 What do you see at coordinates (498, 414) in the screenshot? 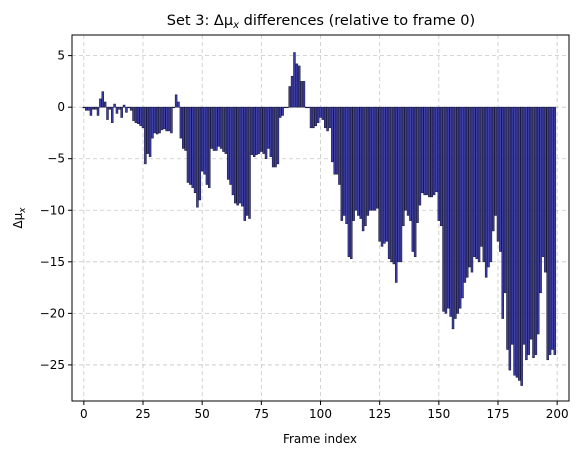
I see `x-tick-label: 175` at bounding box center [498, 414].